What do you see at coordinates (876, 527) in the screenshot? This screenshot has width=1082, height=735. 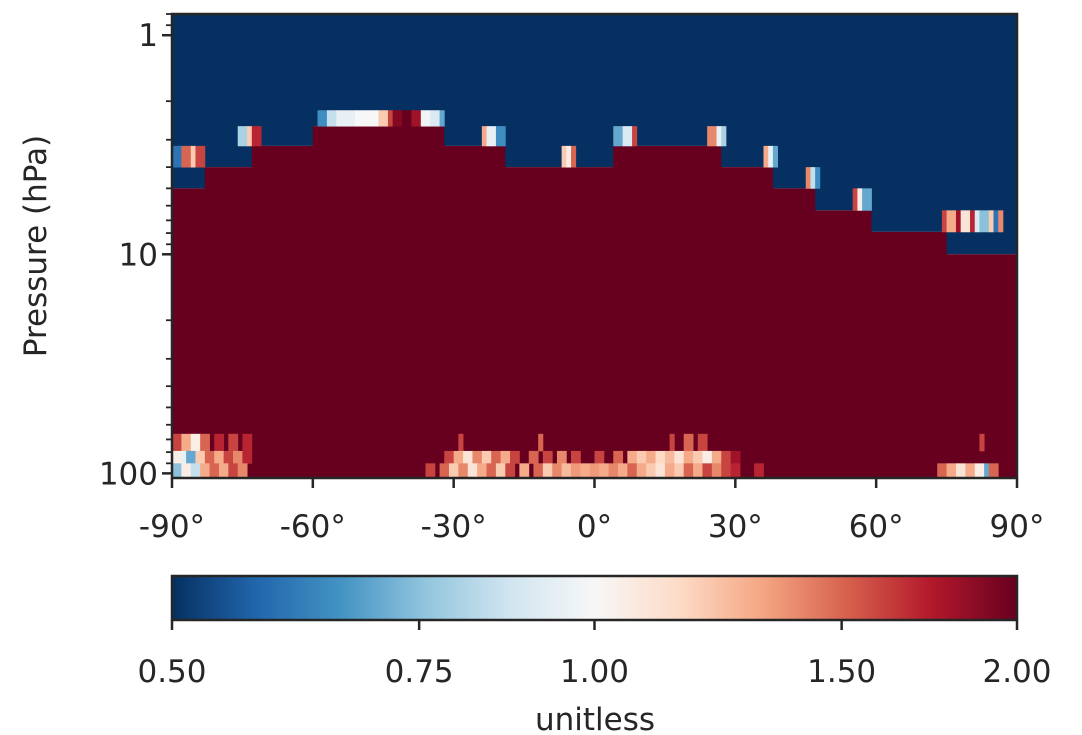 I see `x-tick-label: 60°` at bounding box center [876, 527].